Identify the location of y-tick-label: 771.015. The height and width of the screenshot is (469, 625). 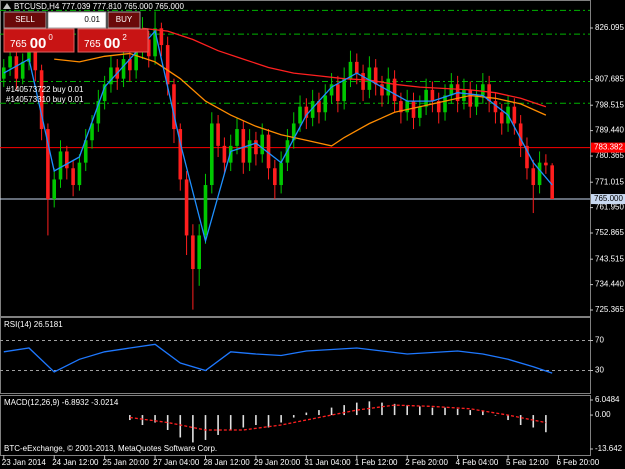
(609, 181).